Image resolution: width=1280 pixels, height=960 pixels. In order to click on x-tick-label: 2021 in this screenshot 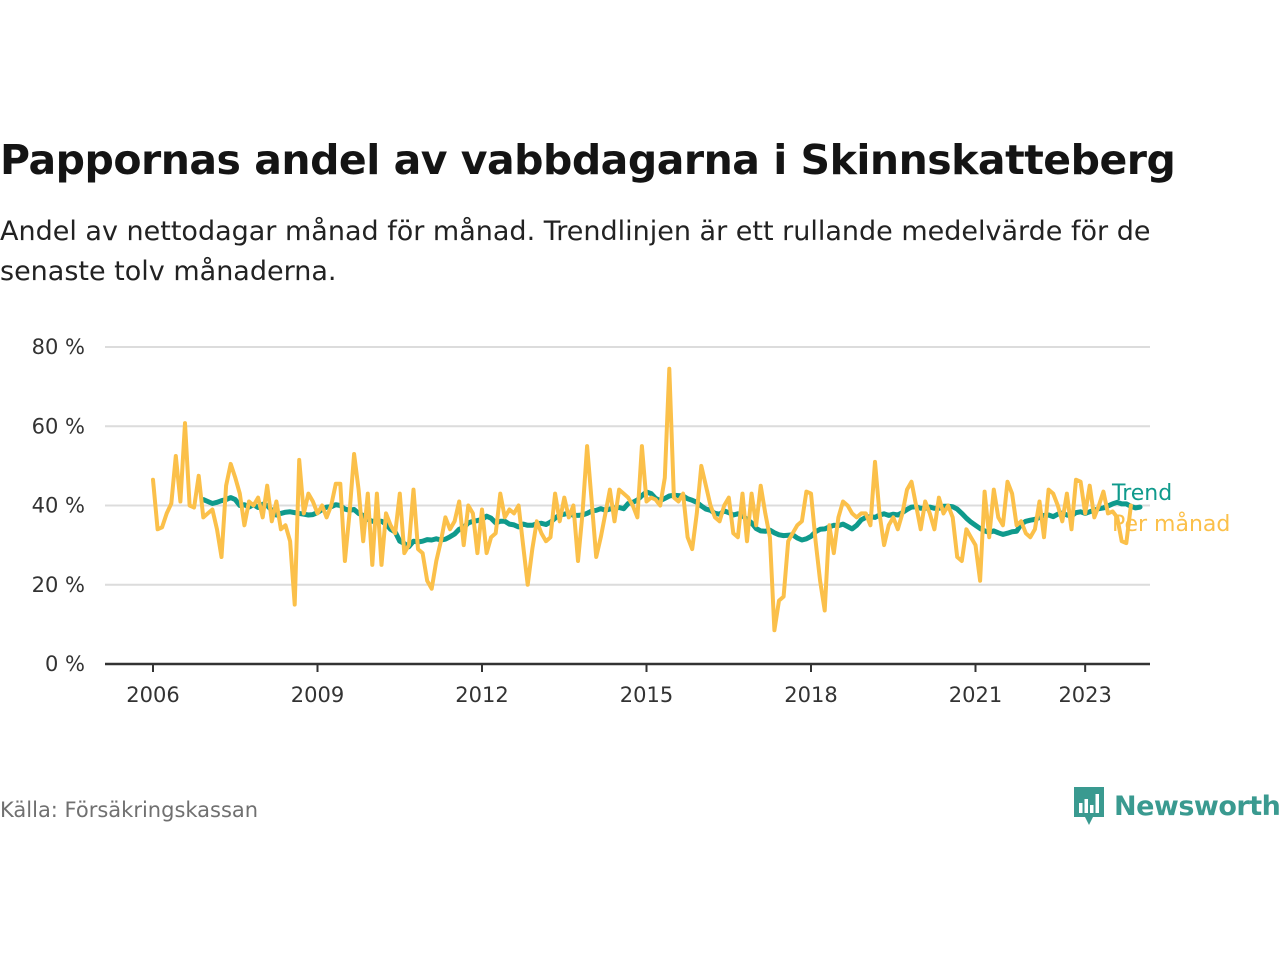, I will do `click(975, 695)`.